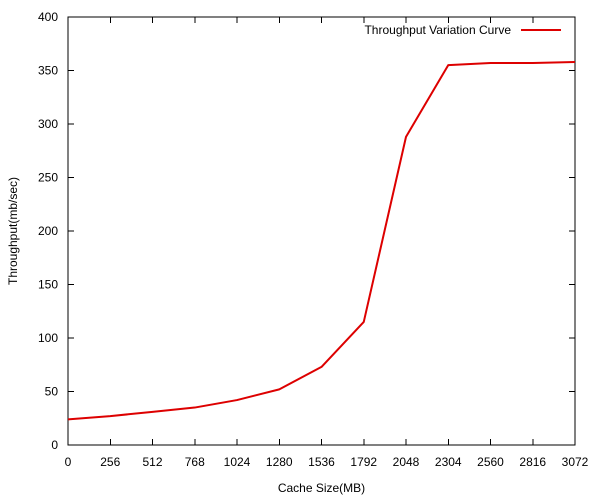 Image resolution: width=600 pixels, height=500 pixels. I want to click on y-tick-label: 50, so click(52, 392).